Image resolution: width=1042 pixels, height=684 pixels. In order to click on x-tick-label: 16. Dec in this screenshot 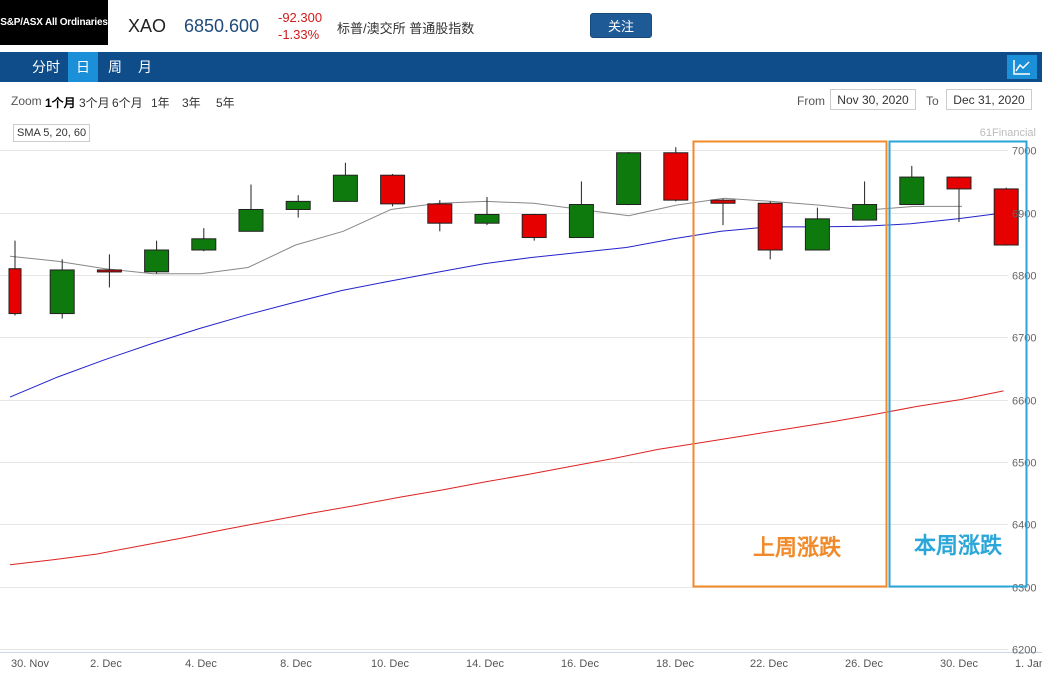, I will do `click(580, 664)`.